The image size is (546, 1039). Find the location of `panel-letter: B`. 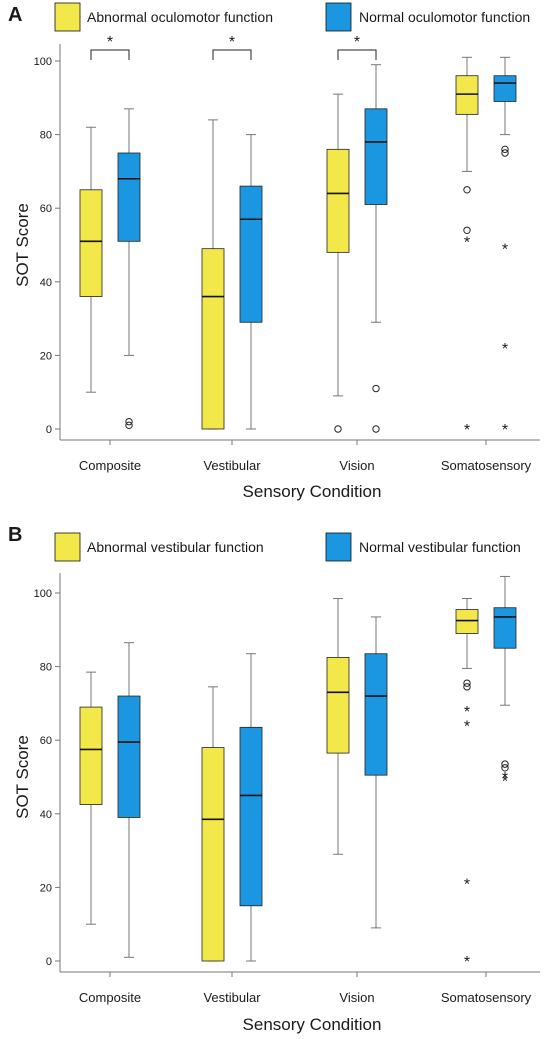

panel-letter: B is located at coordinates (15, 535).